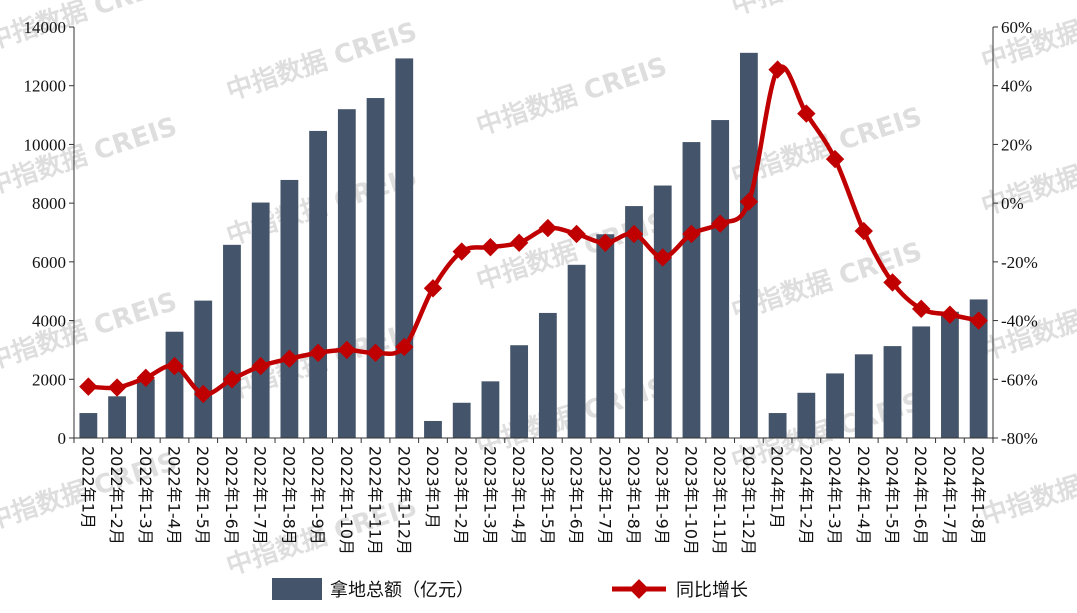 The height and width of the screenshot is (613, 1077). What do you see at coordinates (45, 27) in the screenshot?
I see `left-tick-label: 14000` at bounding box center [45, 27].